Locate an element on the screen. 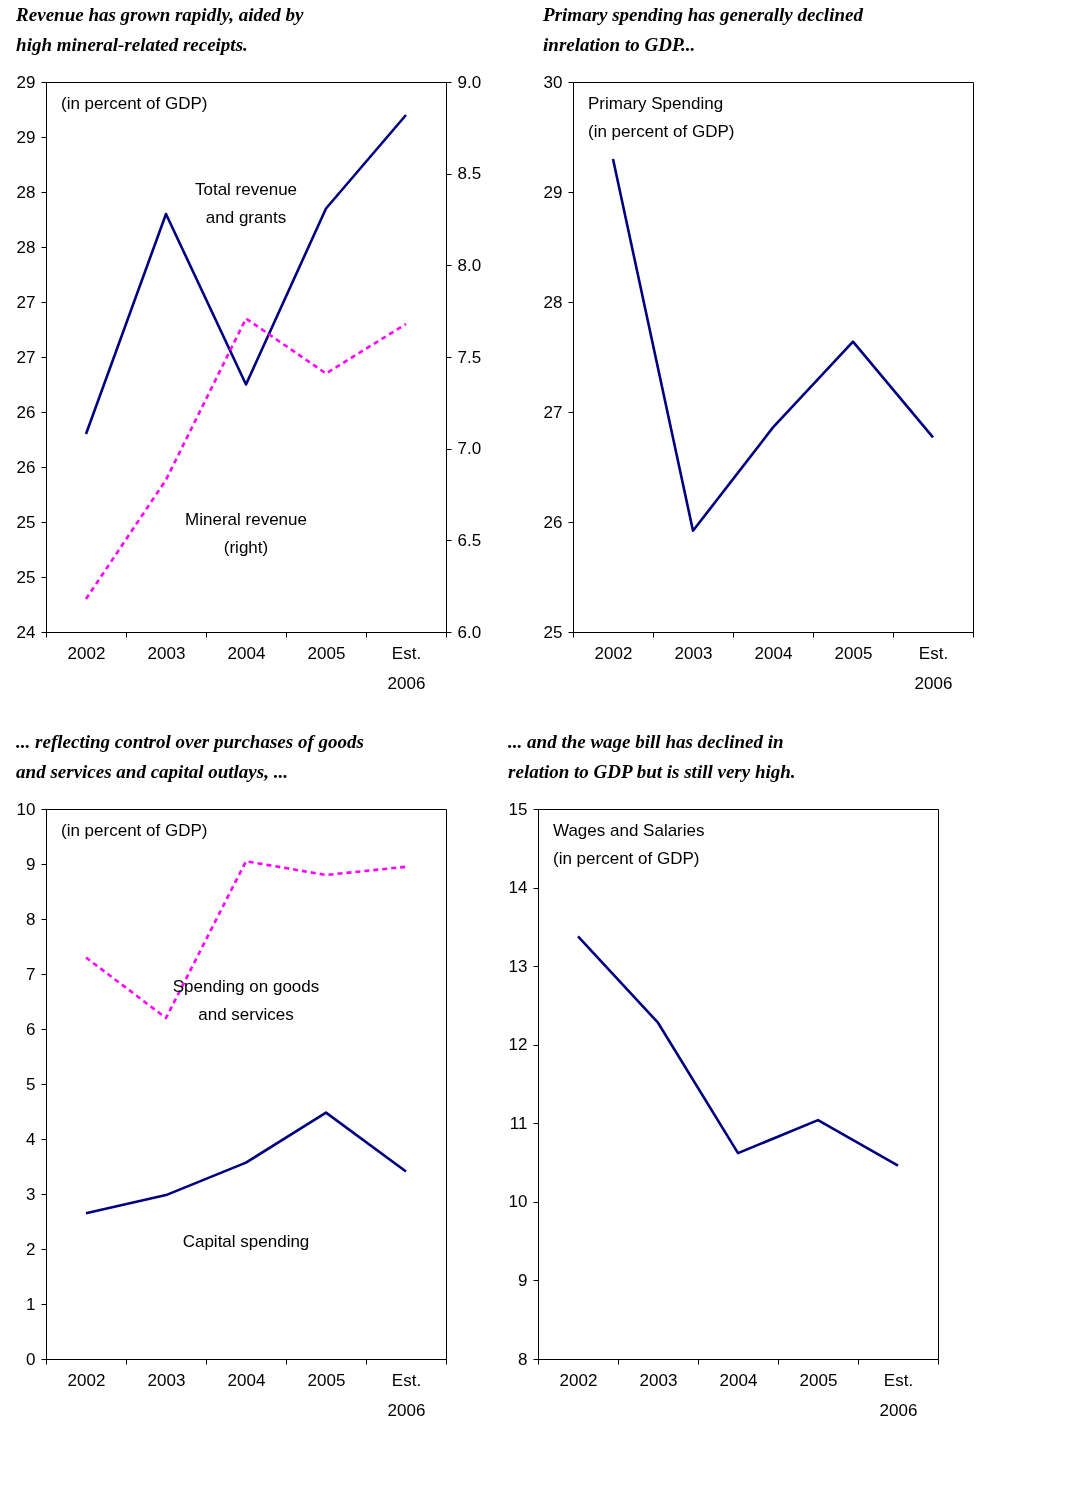  y2-tick-label: 8.5 is located at coordinates (469, 174).